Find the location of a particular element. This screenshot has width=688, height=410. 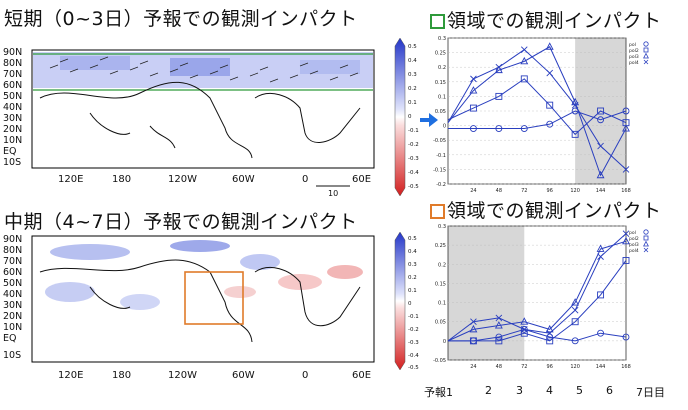

svg-text: 80N is located at coordinates (12, 250).